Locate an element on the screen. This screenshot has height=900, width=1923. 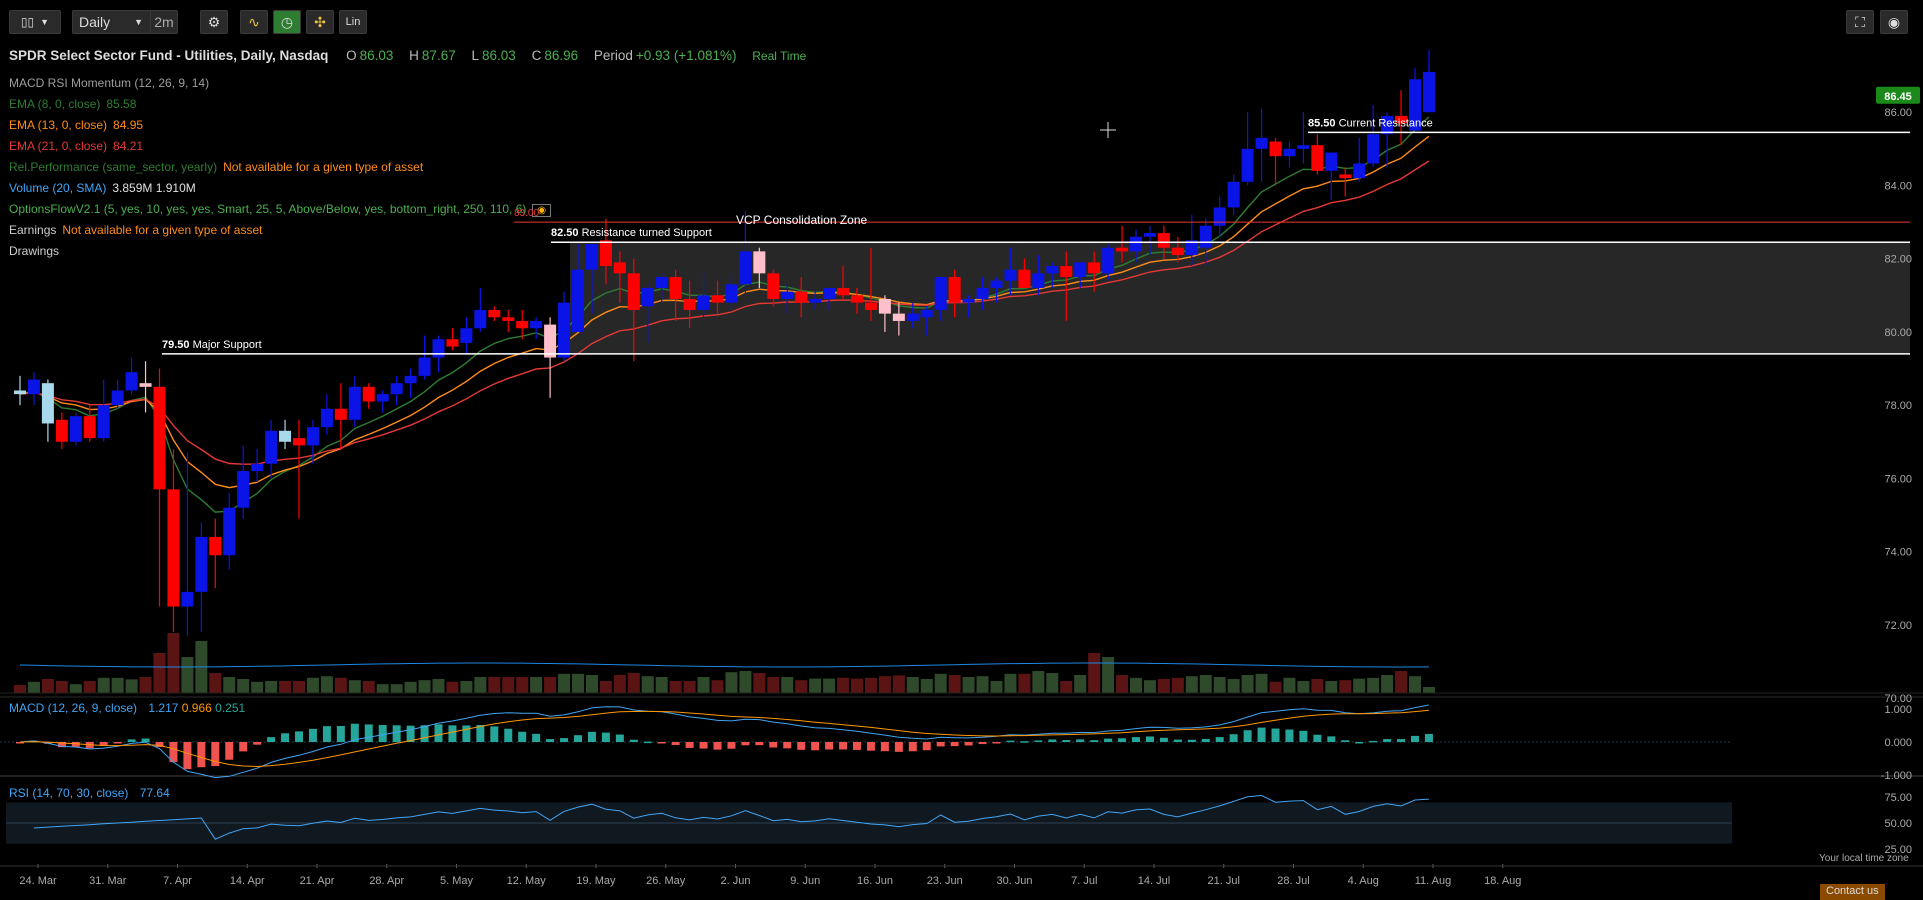
crosshair-icon: ✣ is located at coordinates (320, 21).